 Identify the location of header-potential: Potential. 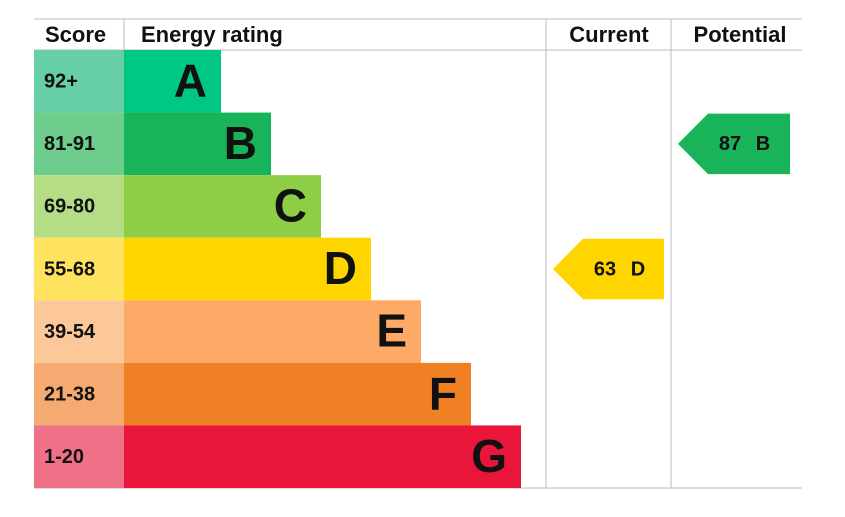
(740, 34).